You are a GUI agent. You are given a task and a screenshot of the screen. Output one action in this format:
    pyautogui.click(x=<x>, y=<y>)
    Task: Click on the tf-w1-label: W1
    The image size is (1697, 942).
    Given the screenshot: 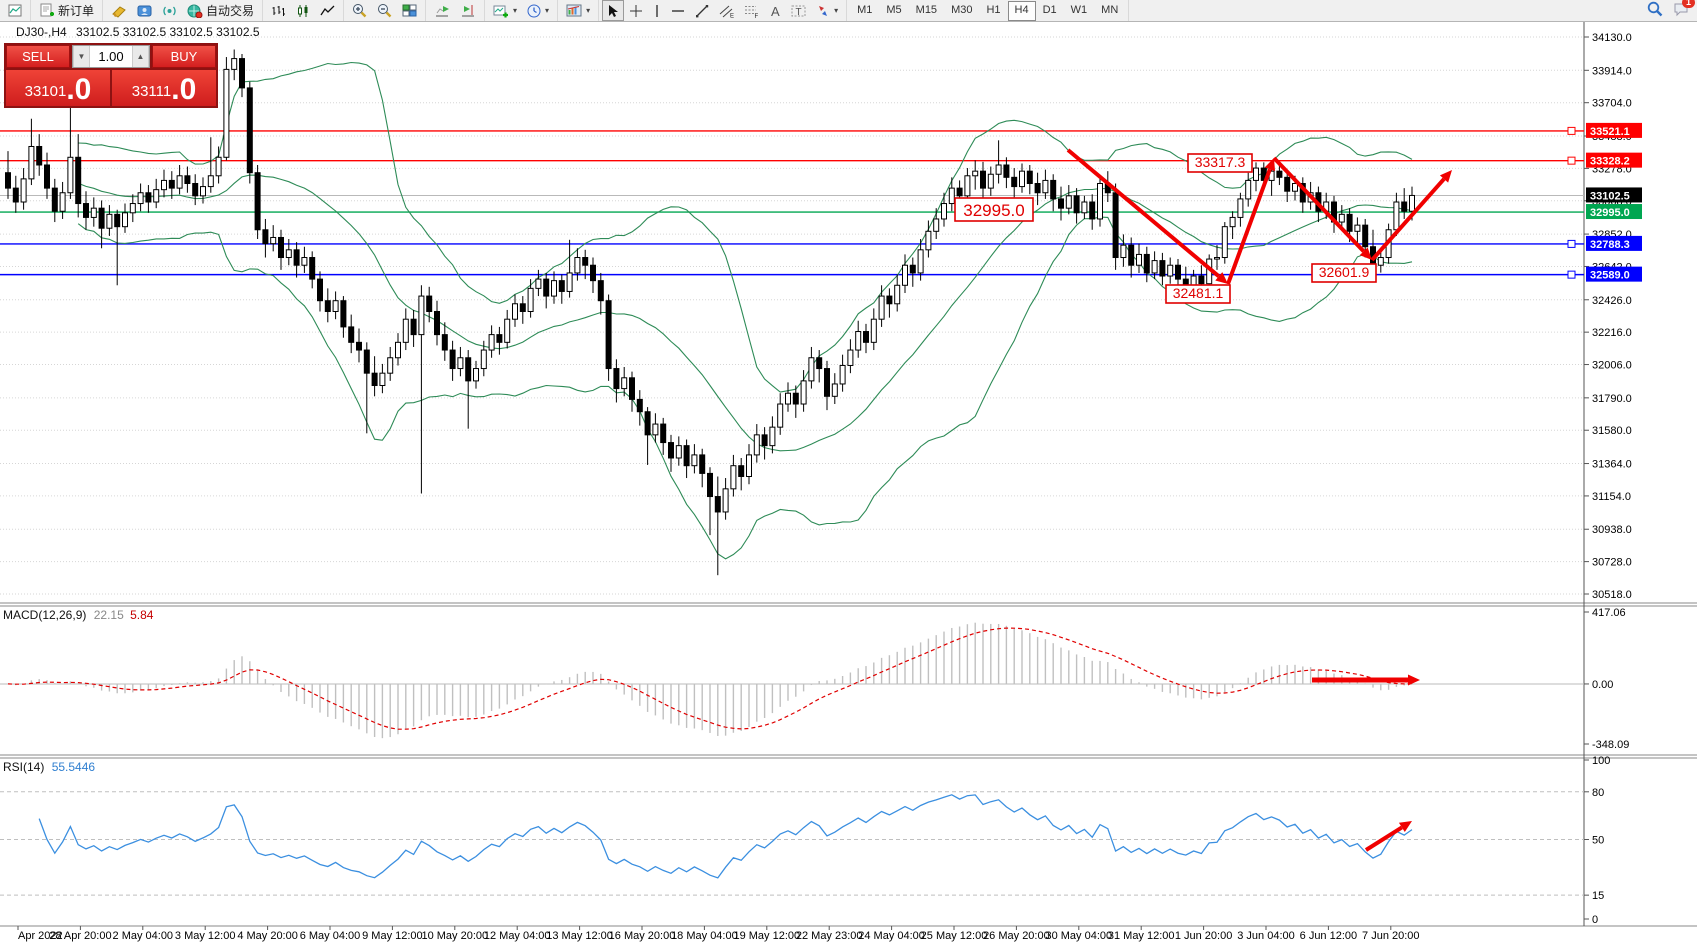 What is the action you would take?
    pyautogui.click(x=1079, y=9)
    